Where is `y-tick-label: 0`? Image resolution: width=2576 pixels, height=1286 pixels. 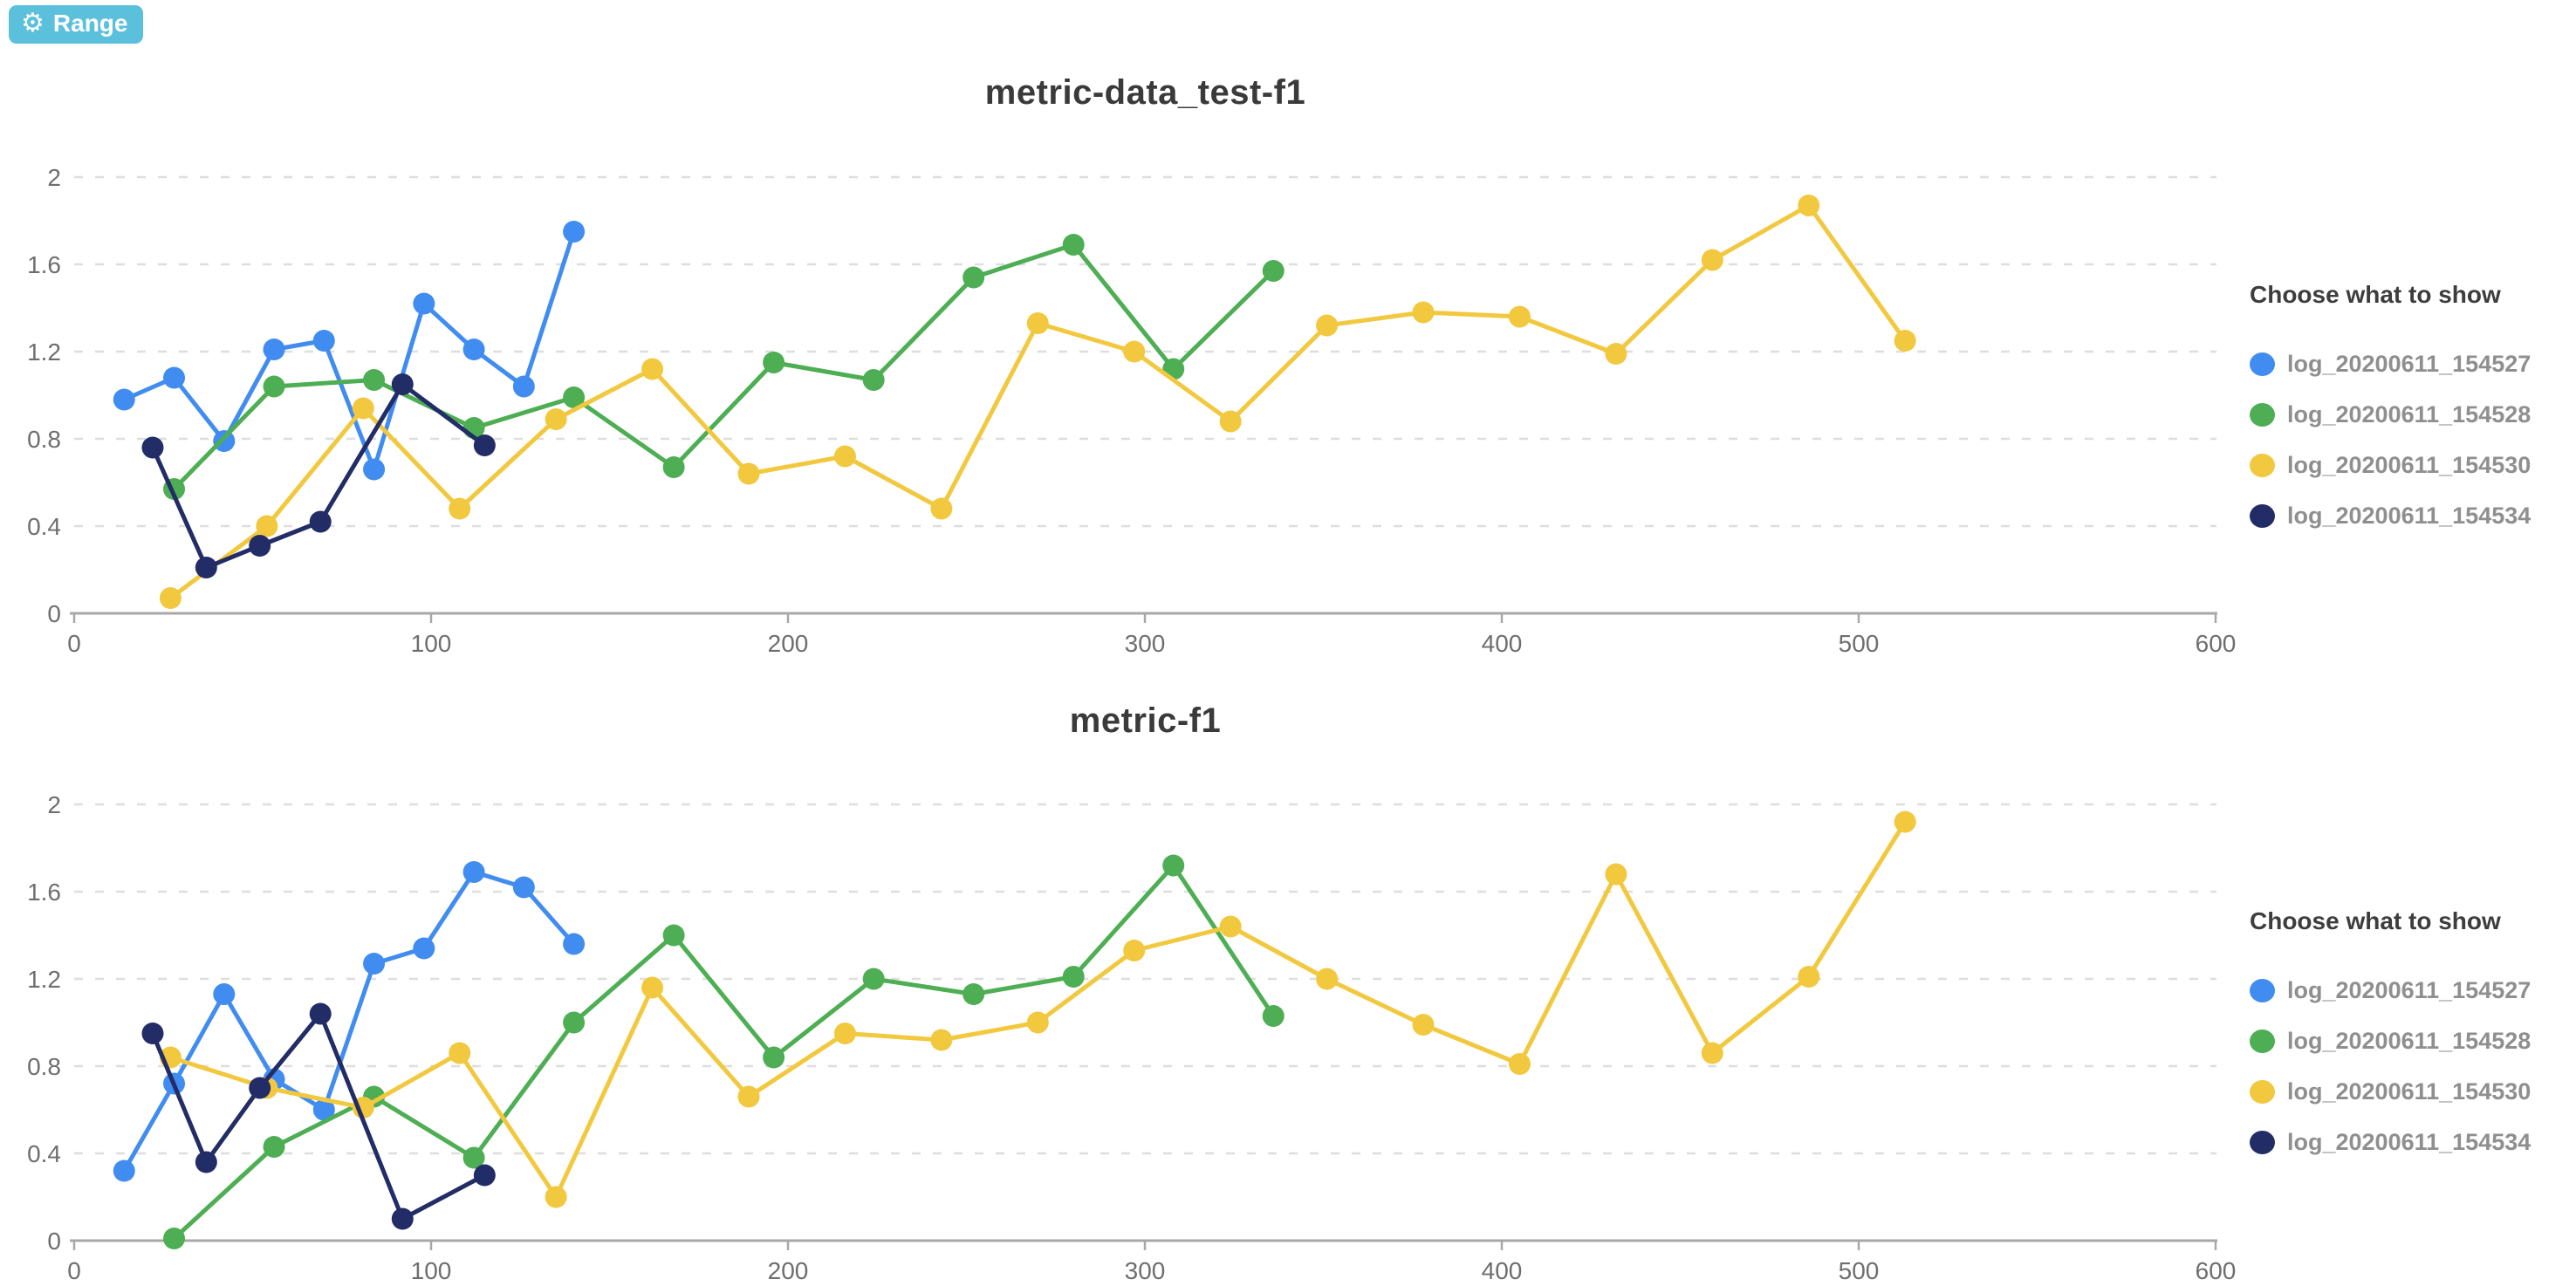 y-tick-label: 0 is located at coordinates (54, 614).